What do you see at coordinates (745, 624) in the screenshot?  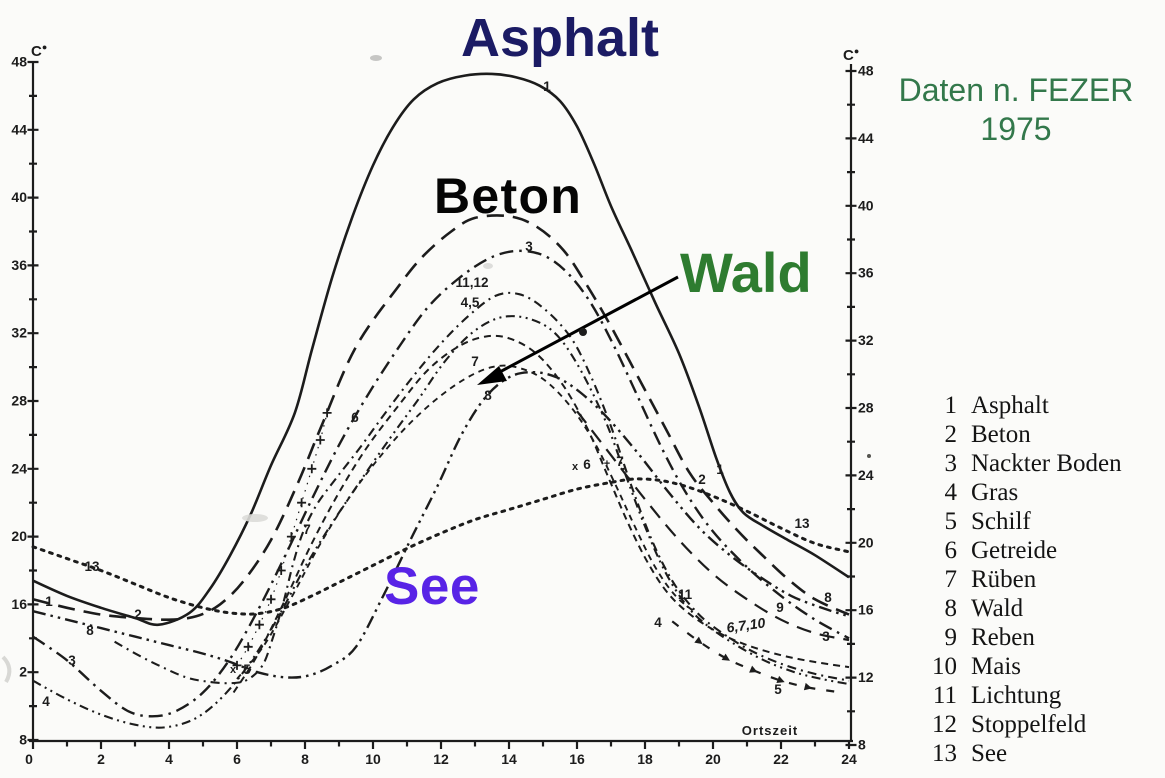 I see `svg-text: 6,7,10` at bounding box center [745, 624].